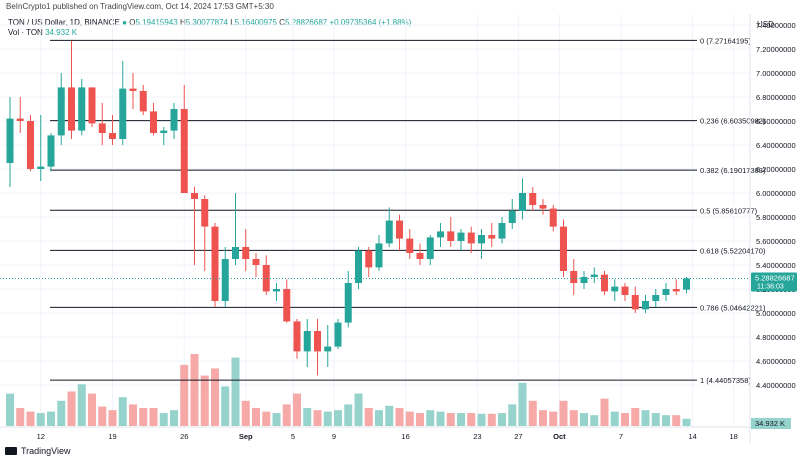 The width and height of the screenshot is (800, 460). Describe the element at coordinates (405, 436) in the screenshot. I see `x-tick-label: 16` at that location.